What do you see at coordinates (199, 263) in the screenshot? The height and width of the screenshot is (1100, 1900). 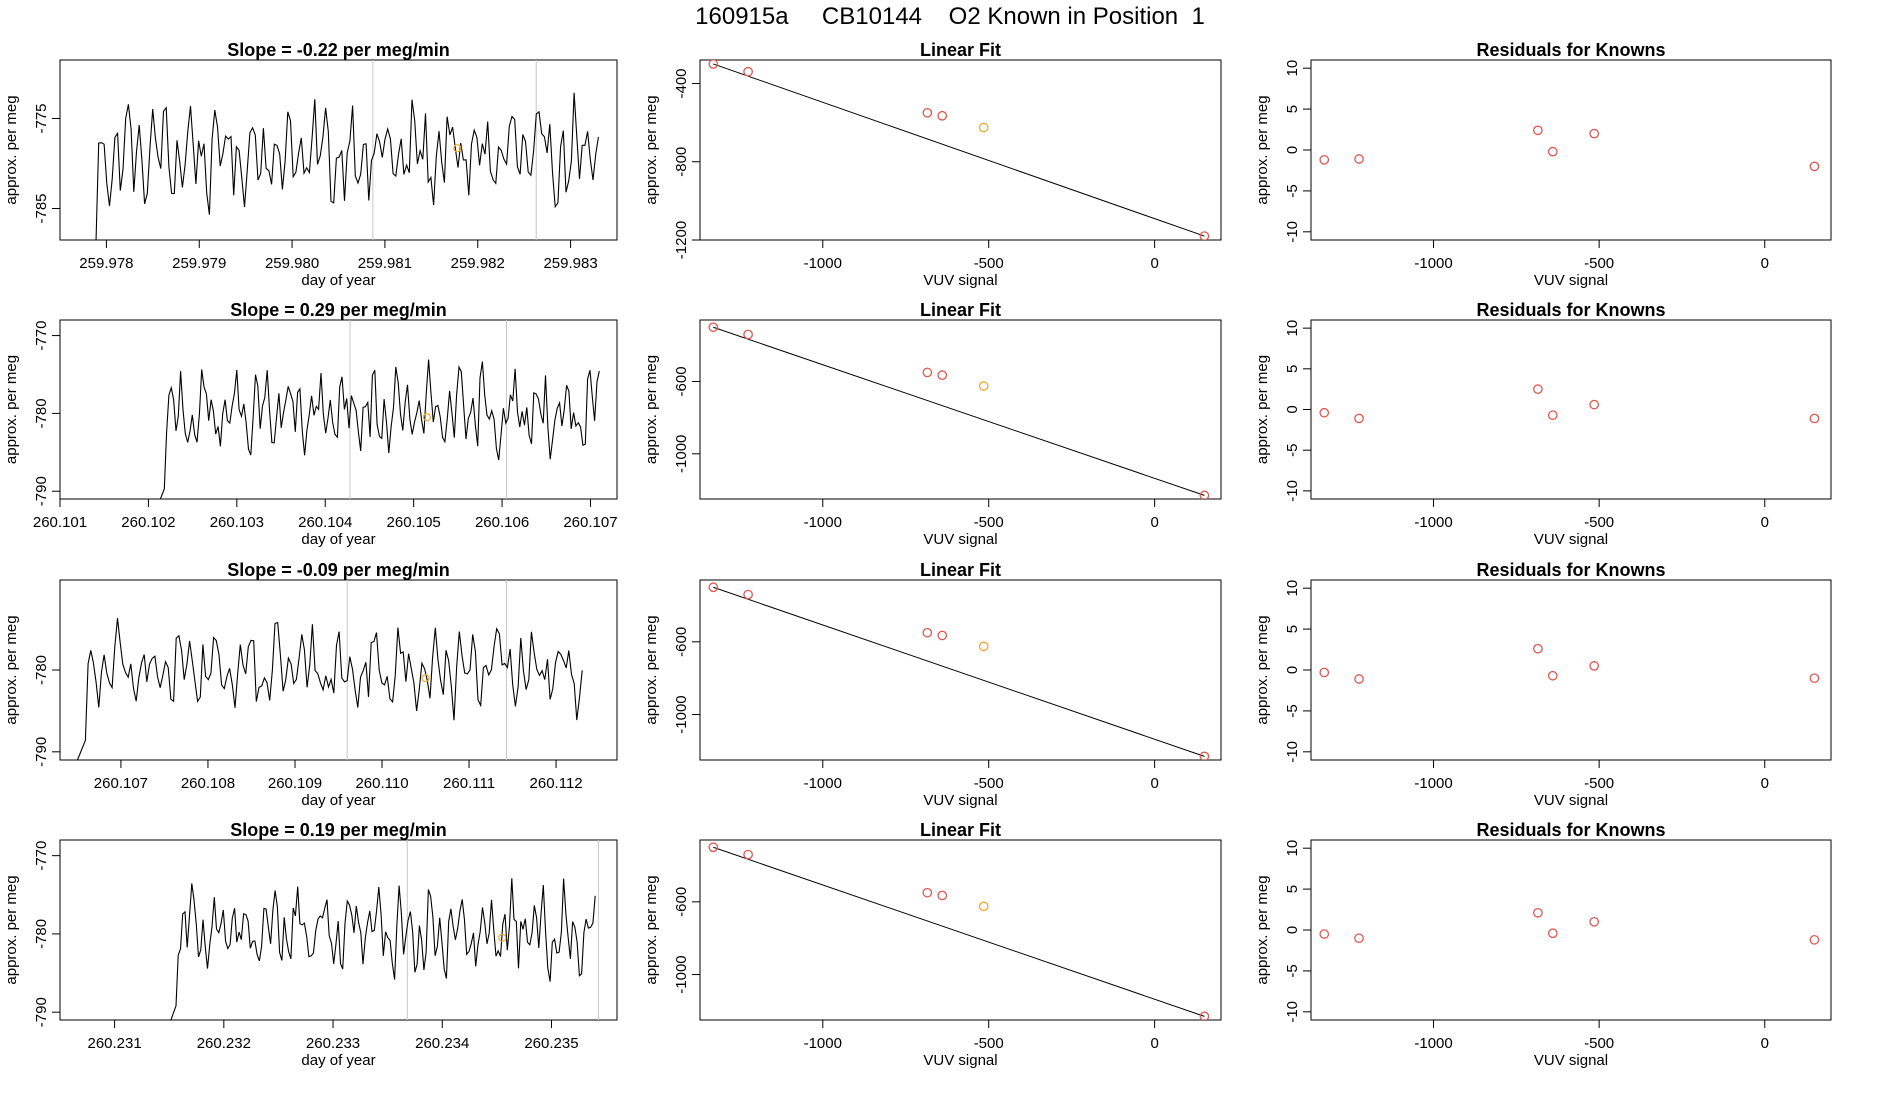 I see `x-tick-label: 259.979` at bounding box center [199, 263].